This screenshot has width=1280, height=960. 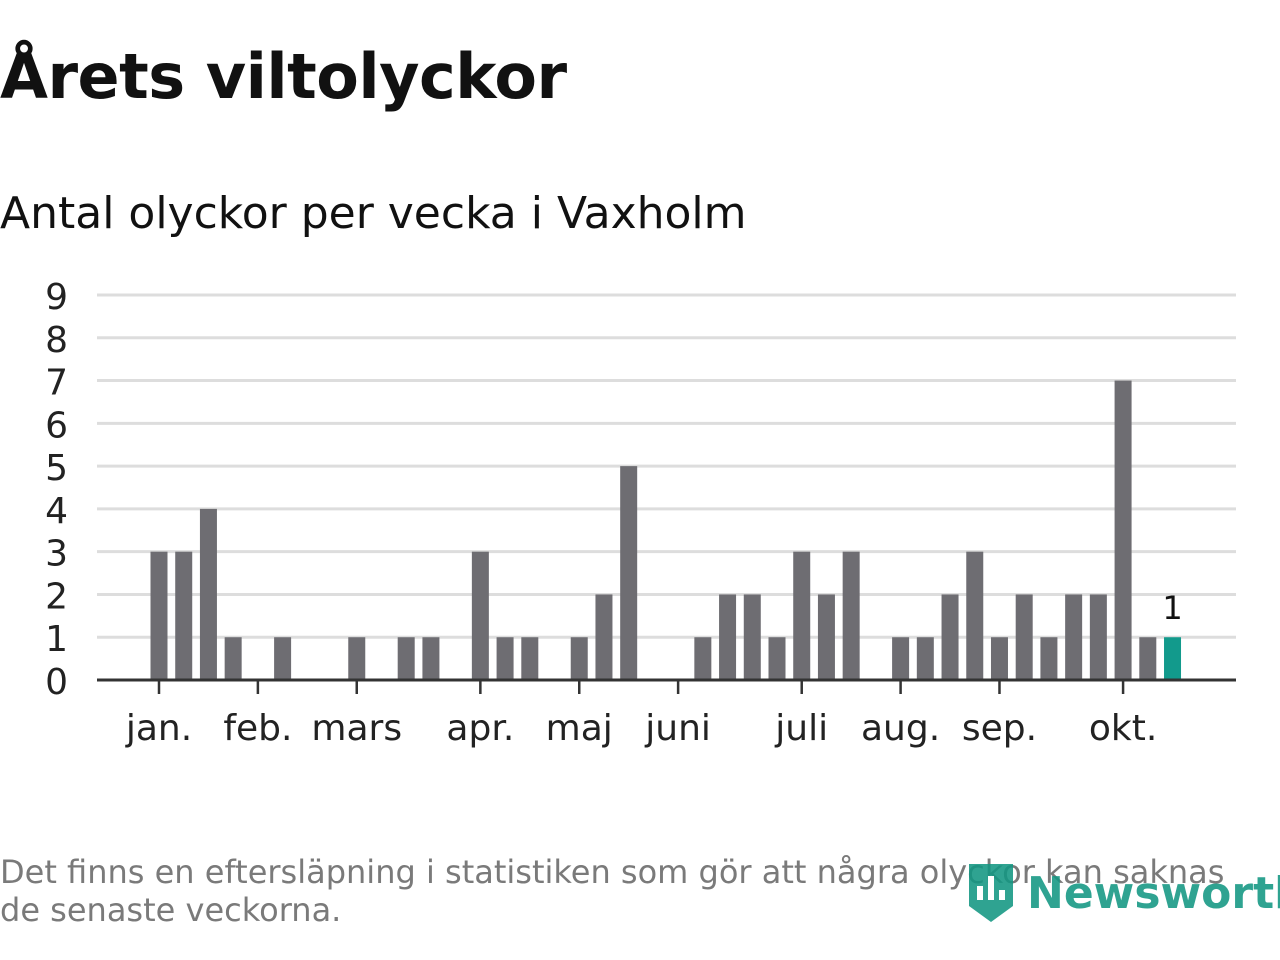 What do you see at coordinates (480, 728) in the screenshot?
I see `month-label: apr.` at bounding box center [480, 728].